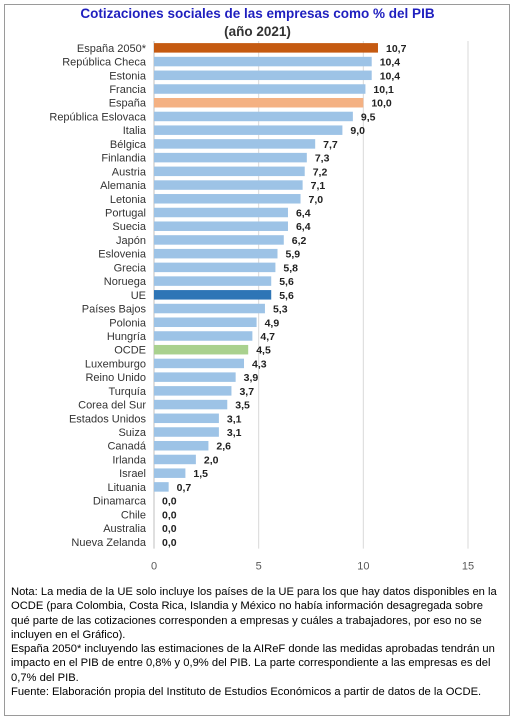  Describe the element at coordinates (299, 241) in the screenshot. I see `data-label: 6,2` at that location.